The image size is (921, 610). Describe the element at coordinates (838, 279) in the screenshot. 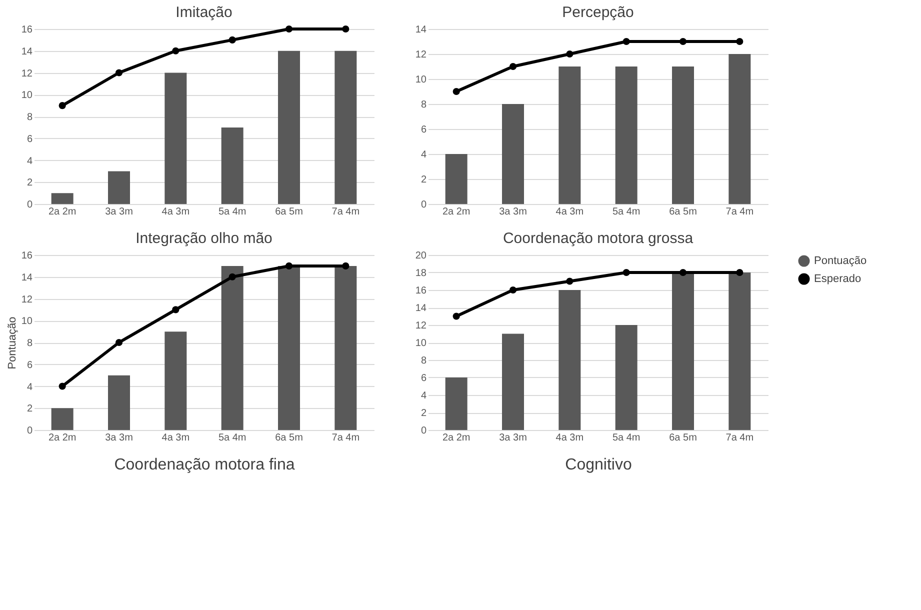

I see `legend-label: Esperado` at that location.